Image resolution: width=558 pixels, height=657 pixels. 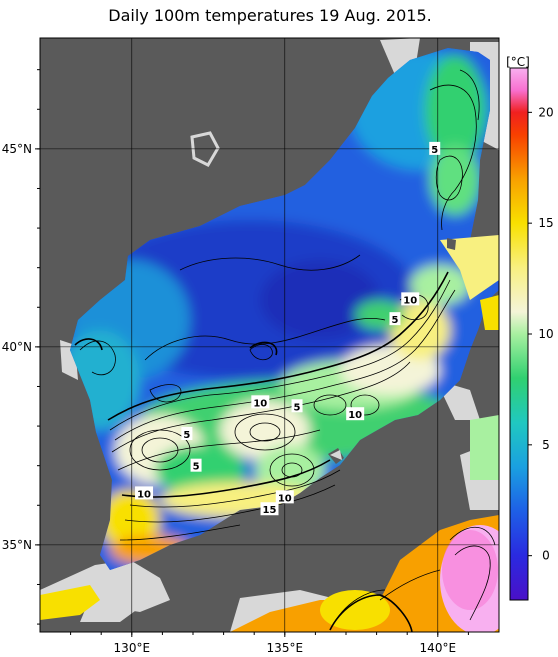 I want to click on colorbar-tick-label: 5, so click(x=546, y=445).